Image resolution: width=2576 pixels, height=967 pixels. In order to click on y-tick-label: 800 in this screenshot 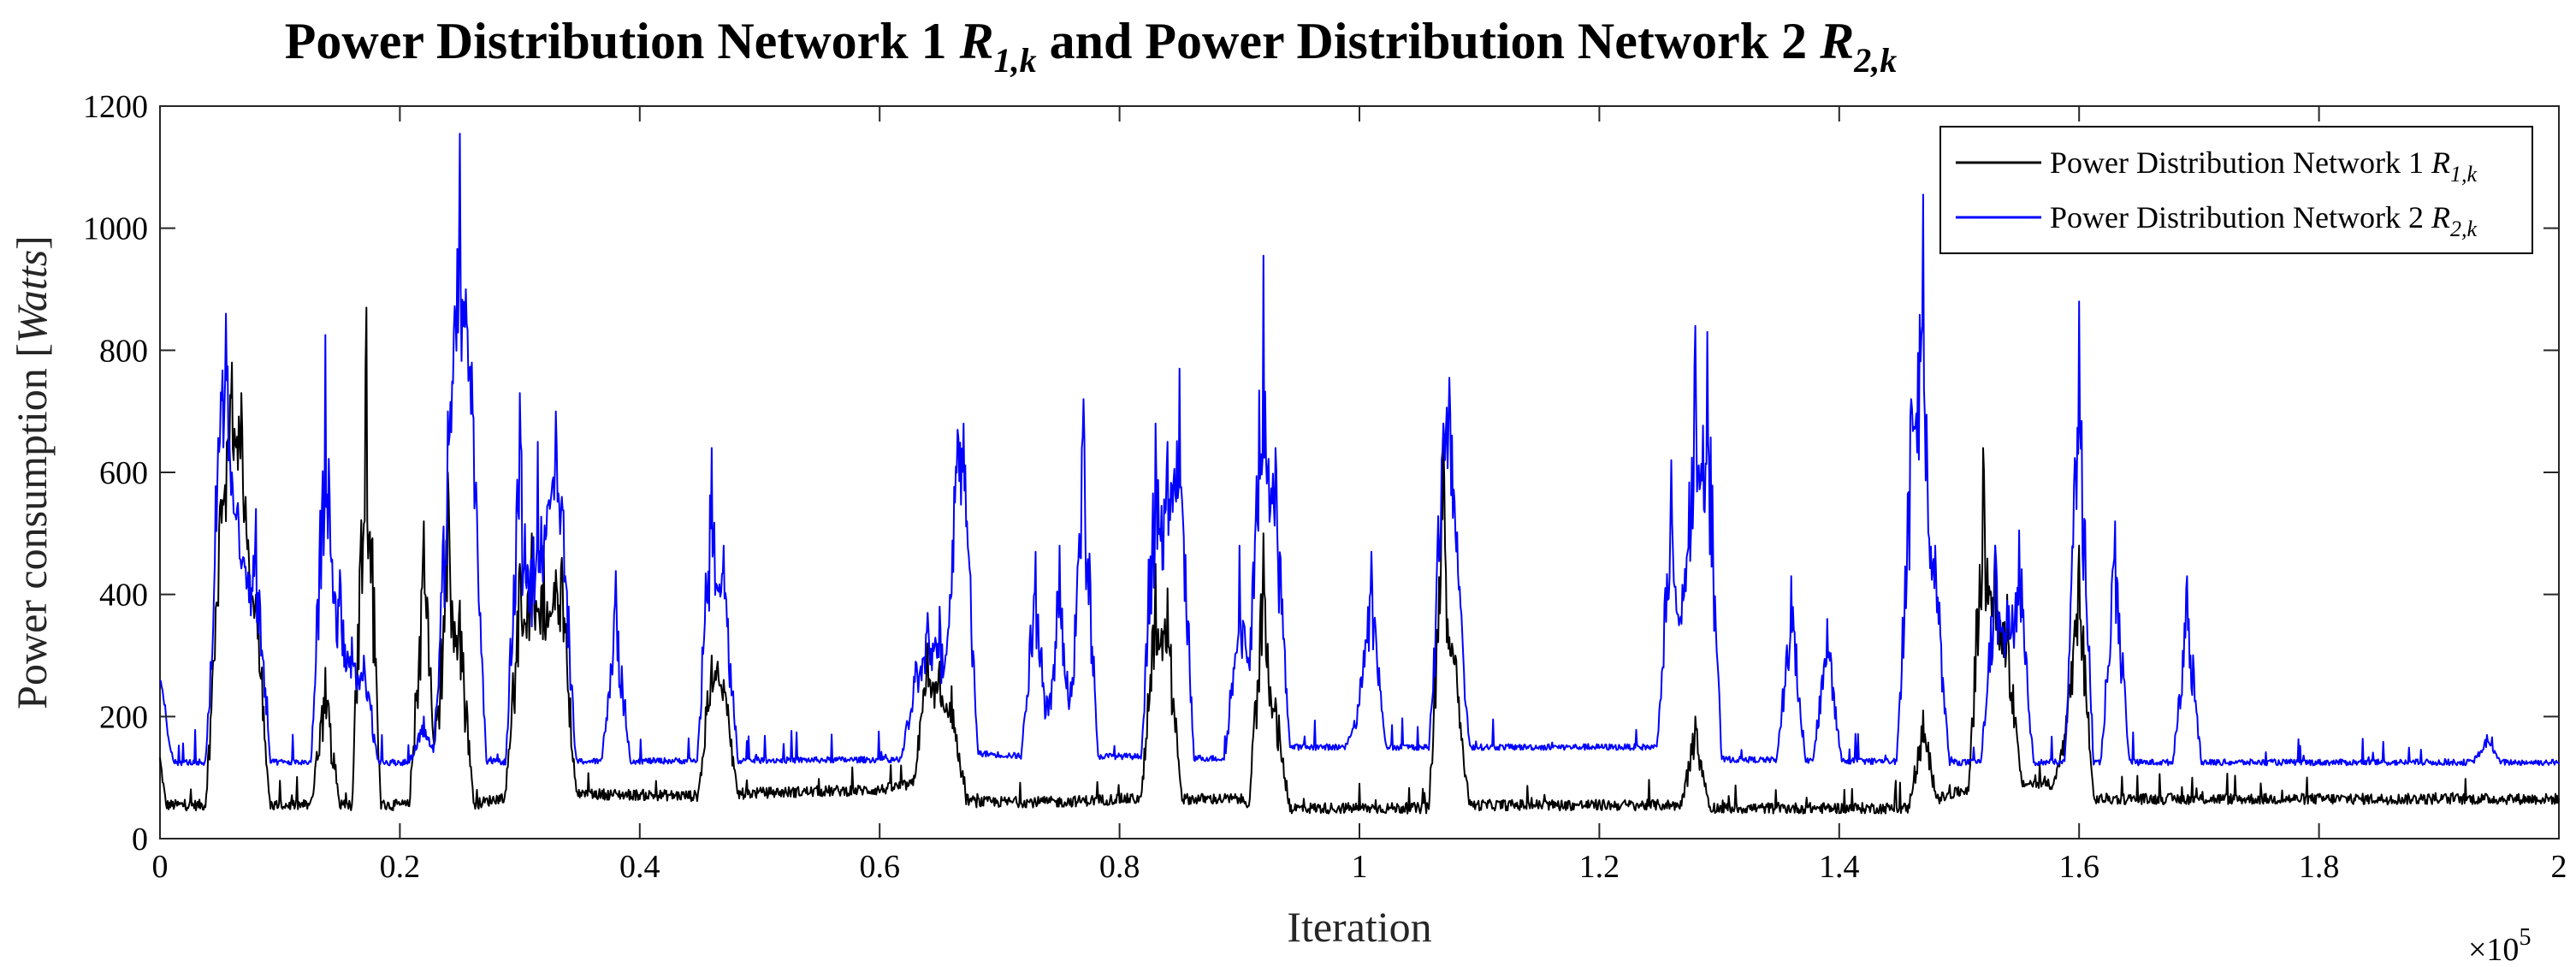, I will do `click(123, 351)`.